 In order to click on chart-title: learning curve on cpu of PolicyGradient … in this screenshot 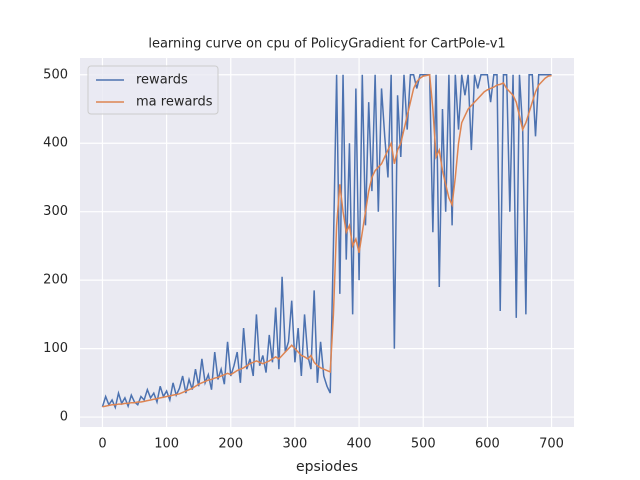, I will do `click(326, 44)`.